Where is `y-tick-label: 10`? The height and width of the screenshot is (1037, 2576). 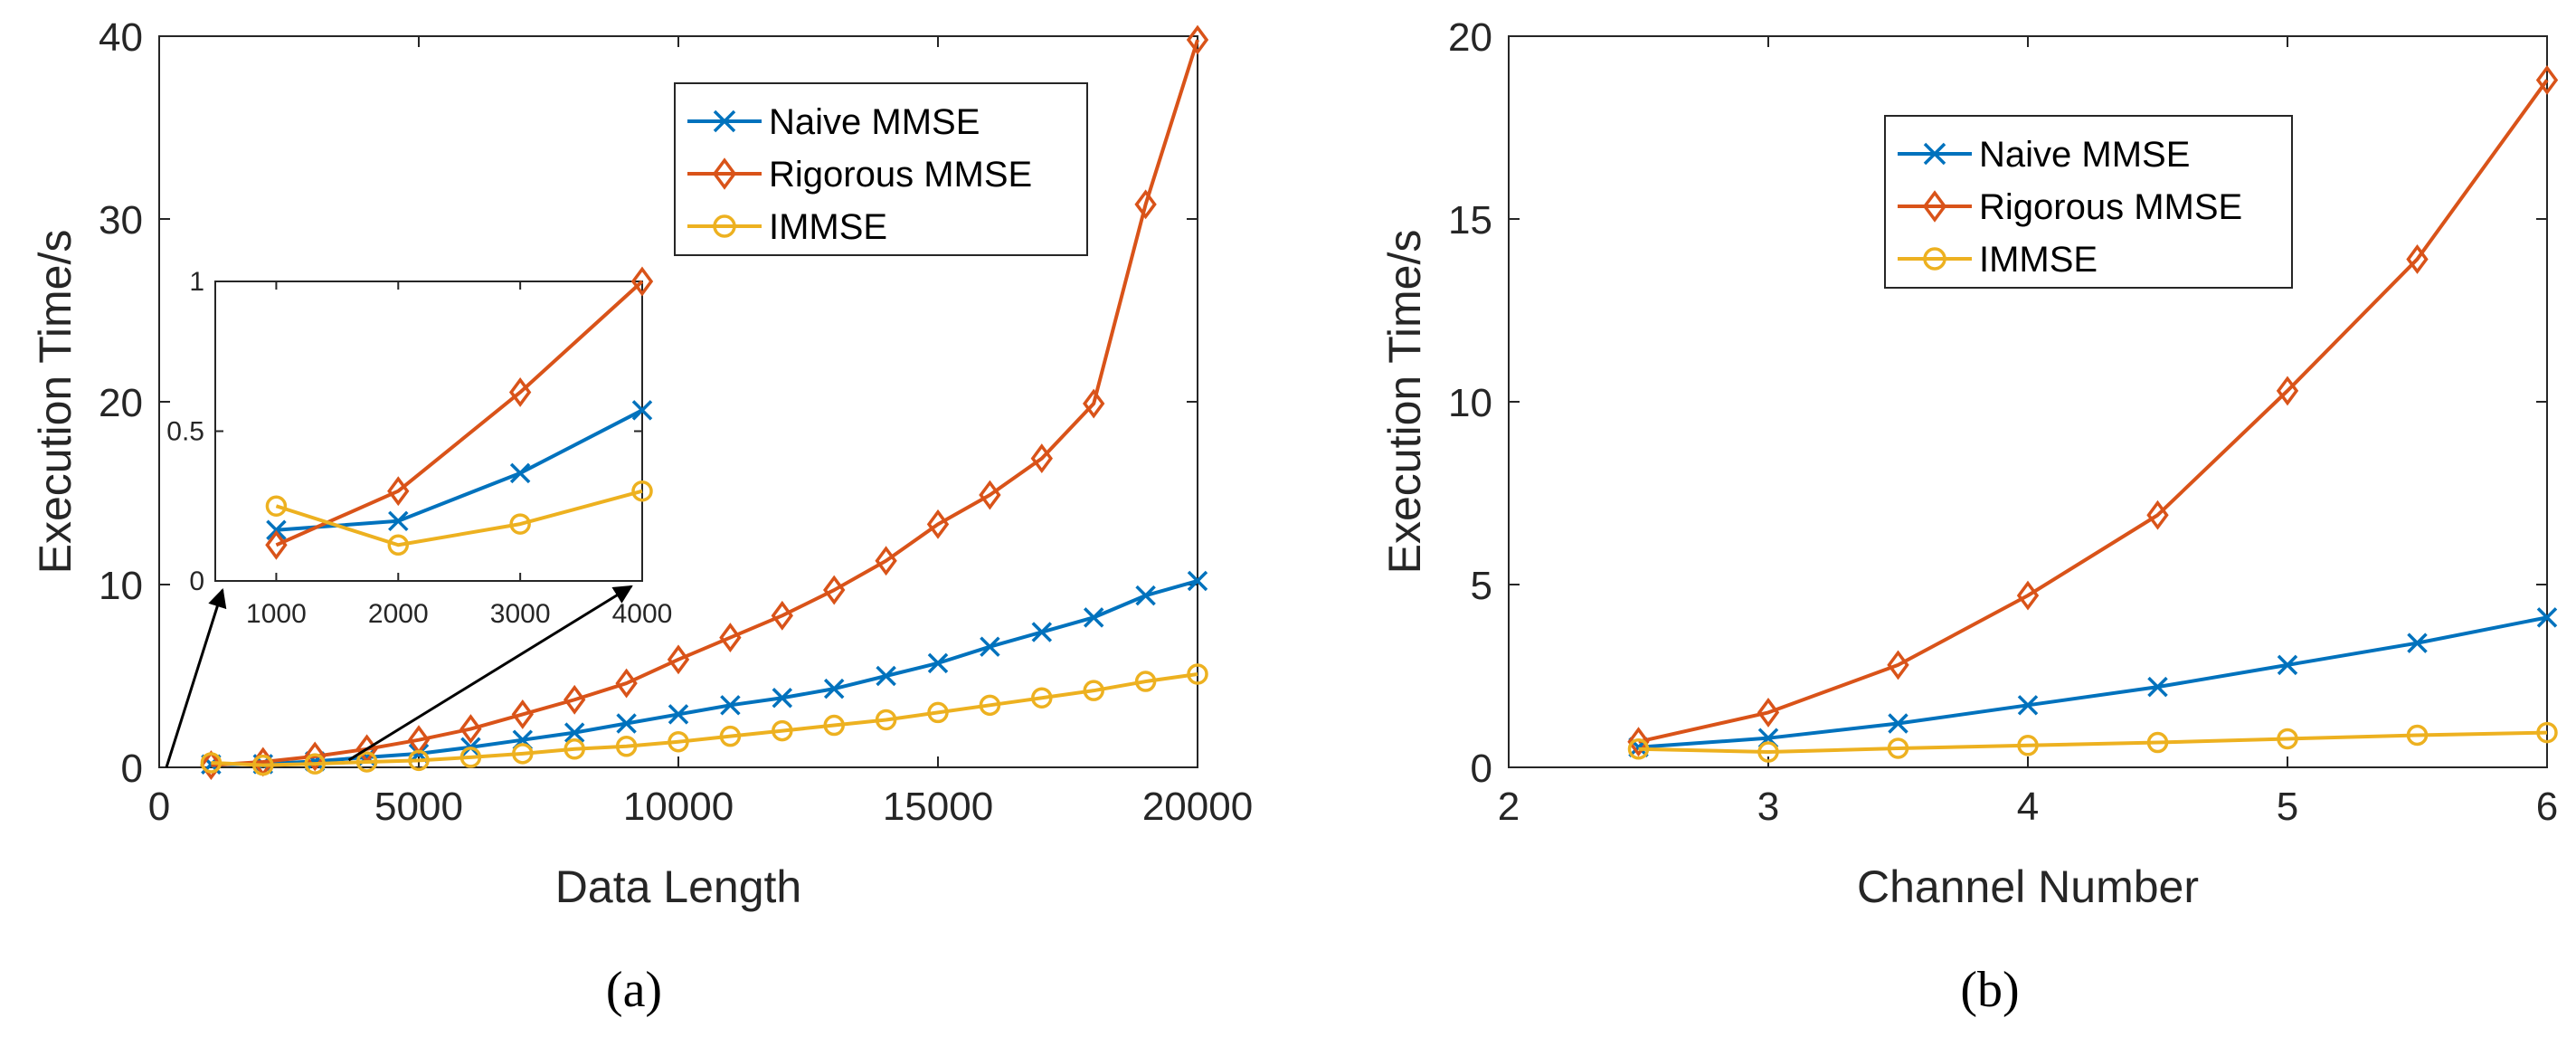
y-tick-label: 10 is located at coordinates (121, 586).